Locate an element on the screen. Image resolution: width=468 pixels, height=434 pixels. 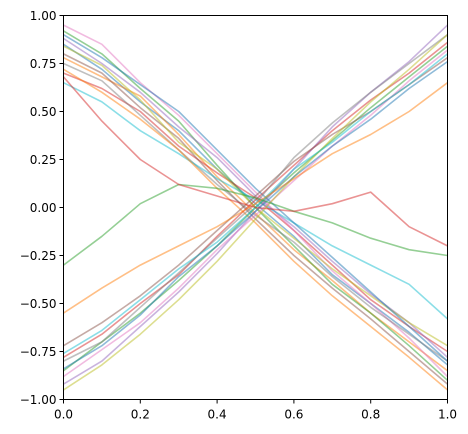
y-tick-label: −0.50 is located at coordinates (38, 304).